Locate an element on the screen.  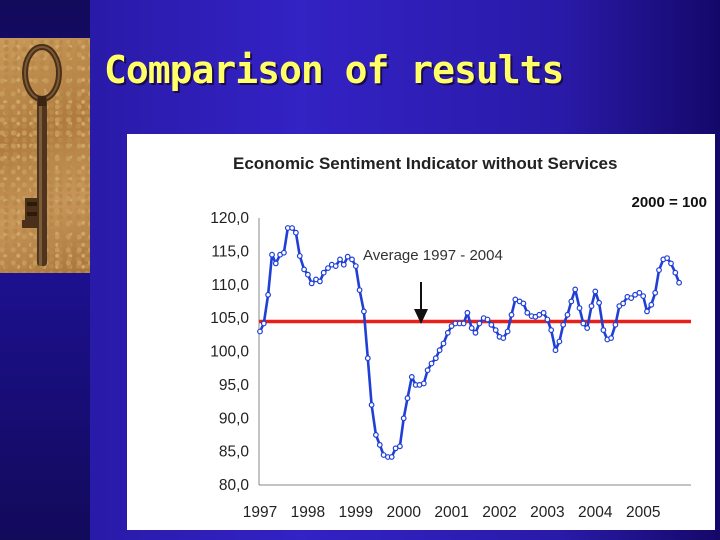
x-tick-label: 2000 is located at coordinates (403, 512).